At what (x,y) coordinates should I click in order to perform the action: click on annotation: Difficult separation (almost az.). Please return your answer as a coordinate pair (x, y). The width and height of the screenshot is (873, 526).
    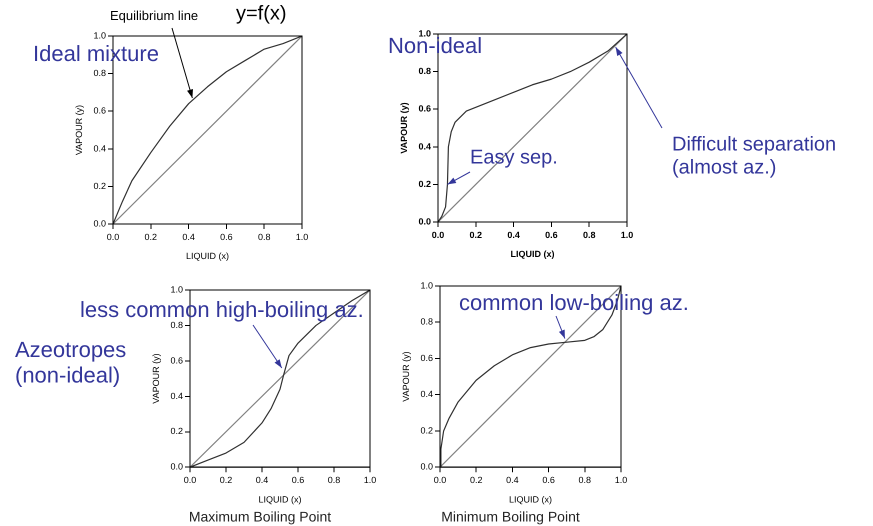
    Looking at the image, I should click on (754, 156).